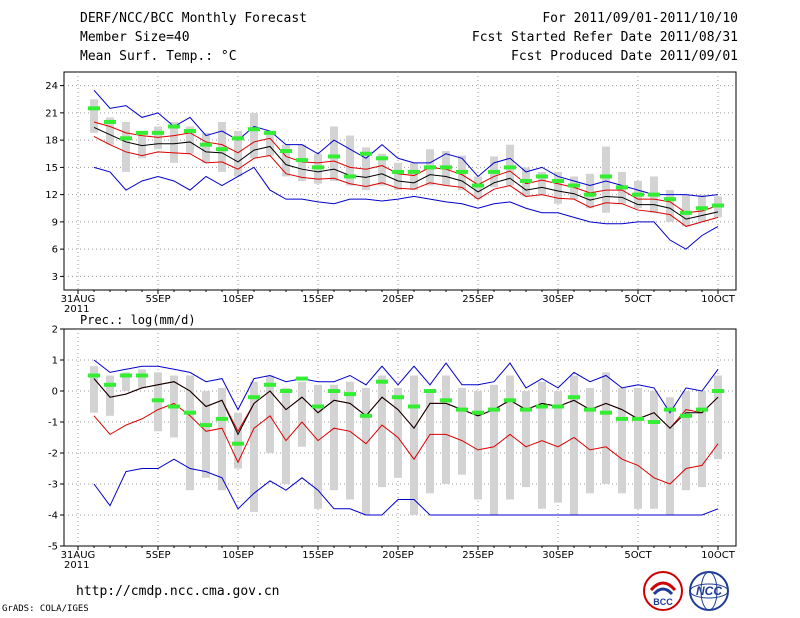 Image resolution: width=800 pixels, height=618 pixels. Describe the element at coordinates (178, 591) in the screenshot. I see `source-url: http://cmdp.ncc.cma.gov.cn` at that location.